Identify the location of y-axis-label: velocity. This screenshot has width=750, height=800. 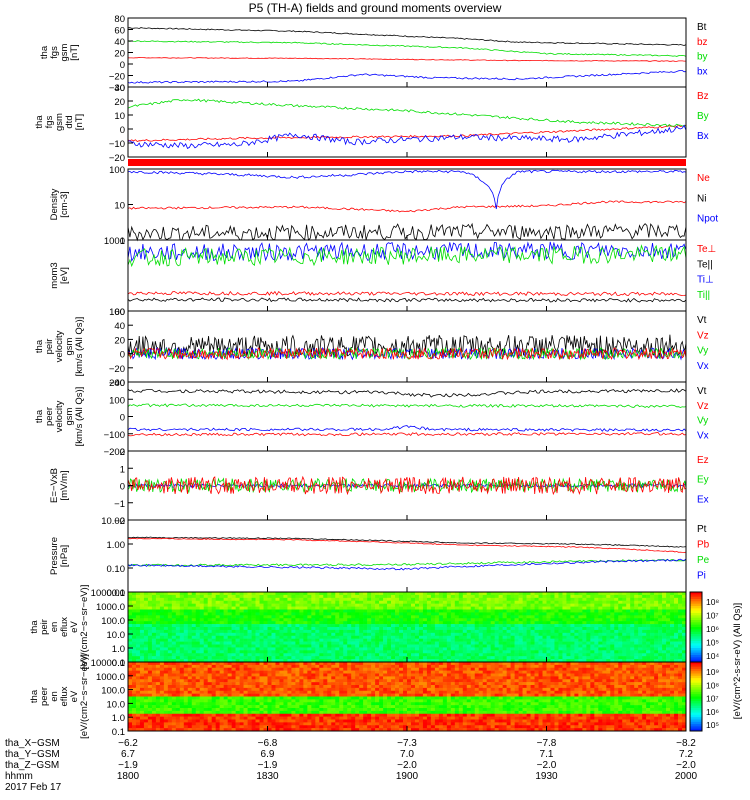
(59, 346).